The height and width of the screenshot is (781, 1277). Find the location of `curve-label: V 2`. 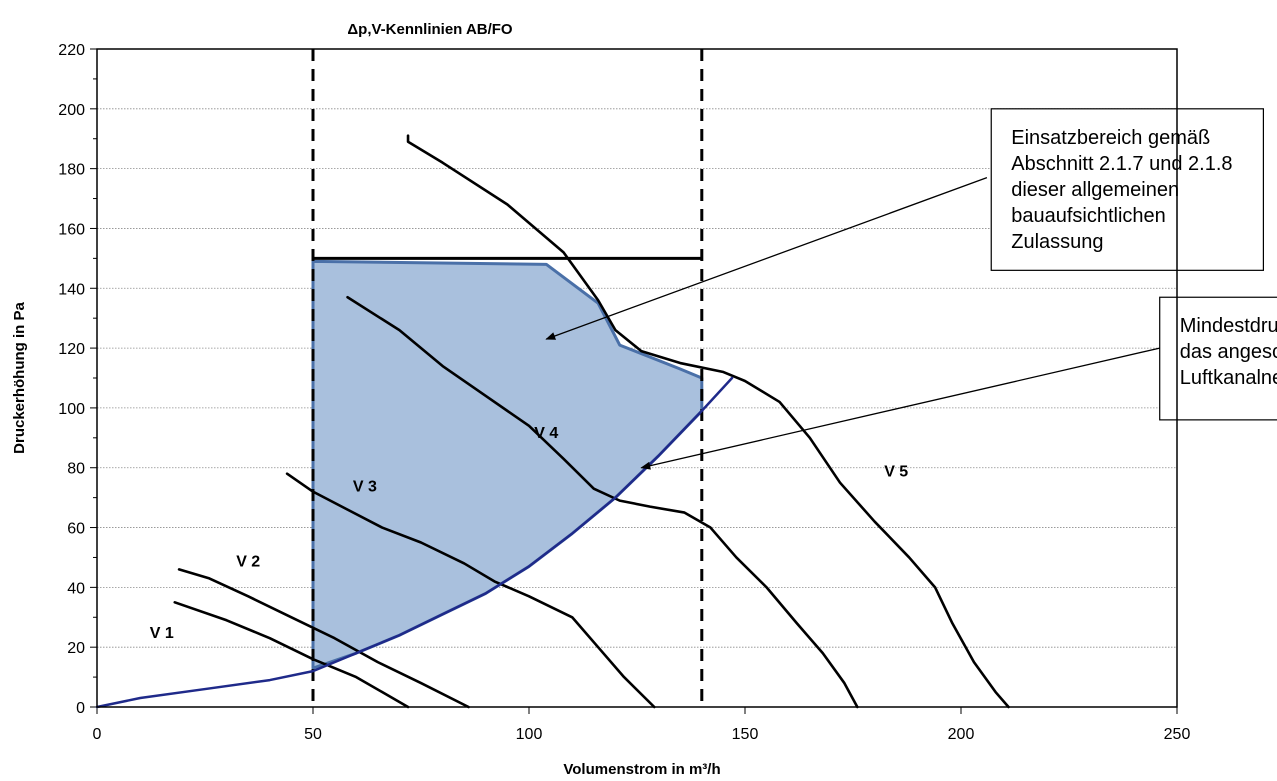

curve-label: V 2 is located at coordinates (248, 561).